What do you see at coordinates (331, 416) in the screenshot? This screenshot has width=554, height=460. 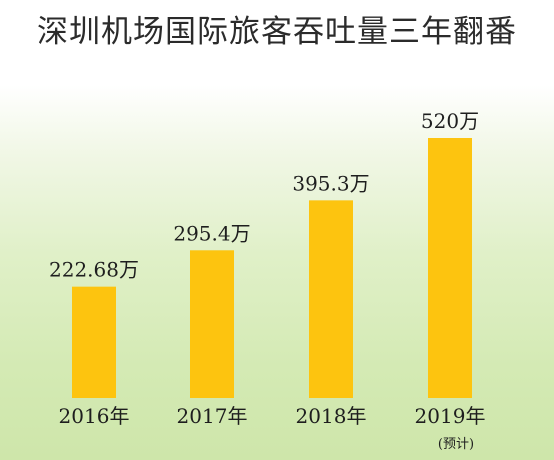 I see `category-label-2: 2018年` at bounding box center [331, 416].